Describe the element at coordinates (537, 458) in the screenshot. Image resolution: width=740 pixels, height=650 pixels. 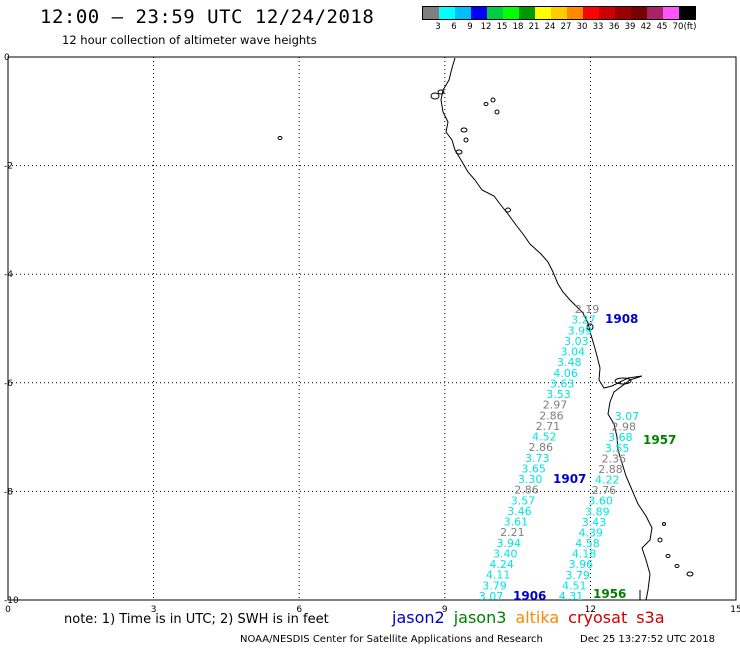
I see `swh-value: 3.73` at that location.